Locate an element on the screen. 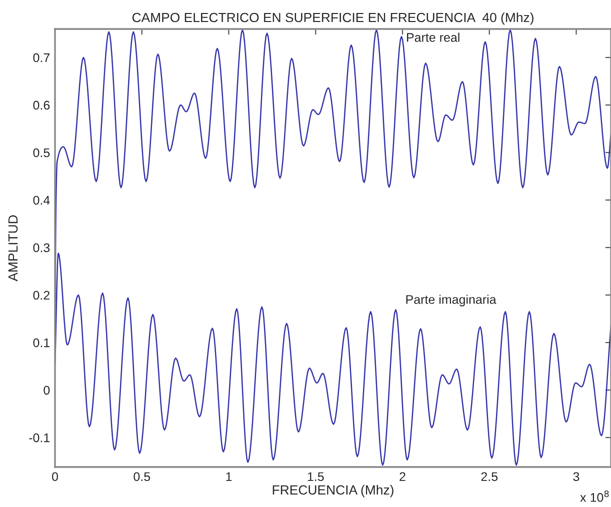 Image resolution: width=611 pixels, height=507 pixels. y-tick-label: 0.3 is located at coordinates (41, 247).